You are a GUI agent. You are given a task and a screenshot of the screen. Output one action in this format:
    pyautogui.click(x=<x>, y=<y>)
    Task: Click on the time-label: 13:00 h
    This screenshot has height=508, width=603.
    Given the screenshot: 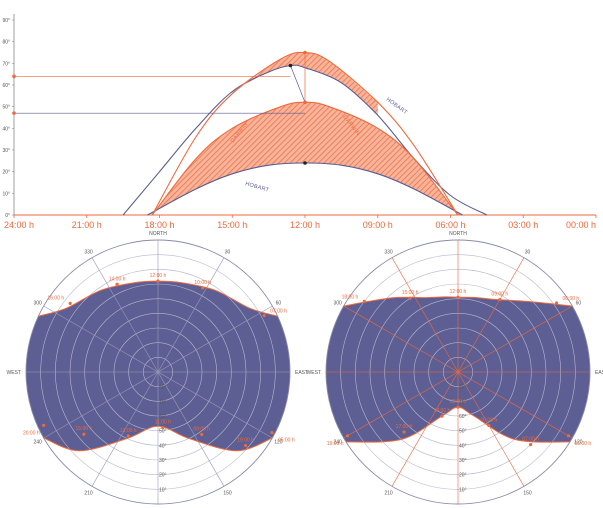 What is the action you would take?
    pyautogui.click(x=128, y=431)
    